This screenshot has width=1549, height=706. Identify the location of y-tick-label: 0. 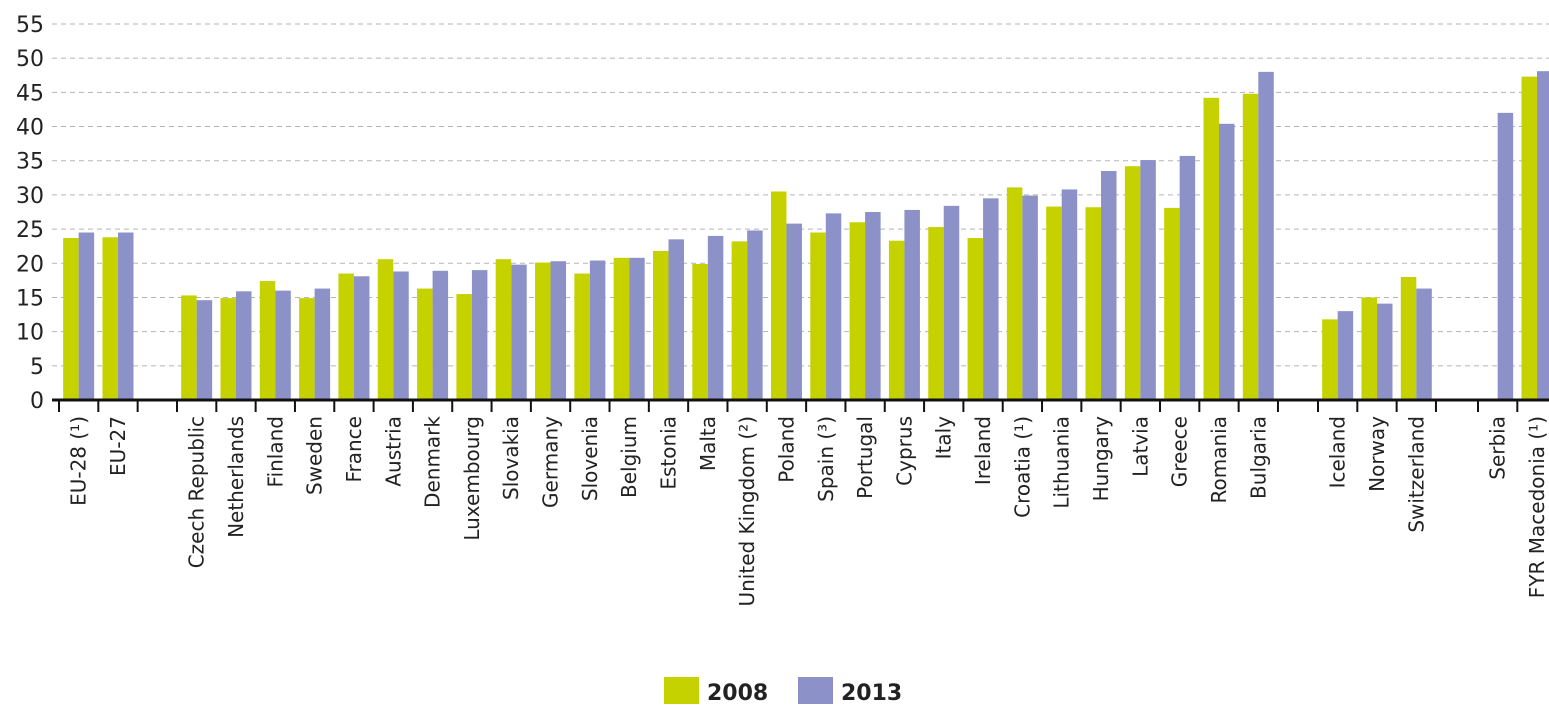
(37, 401).